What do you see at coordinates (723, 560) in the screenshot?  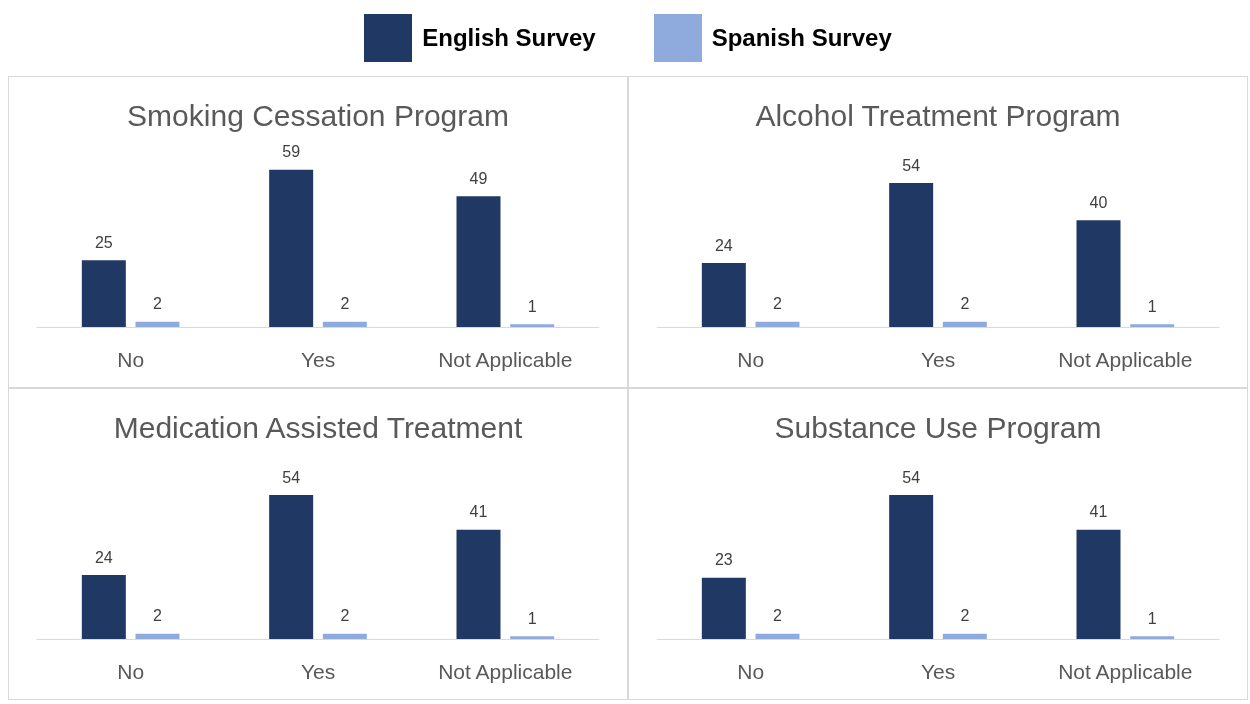 I see `data-label: 23` at bounding box center [723, 560].